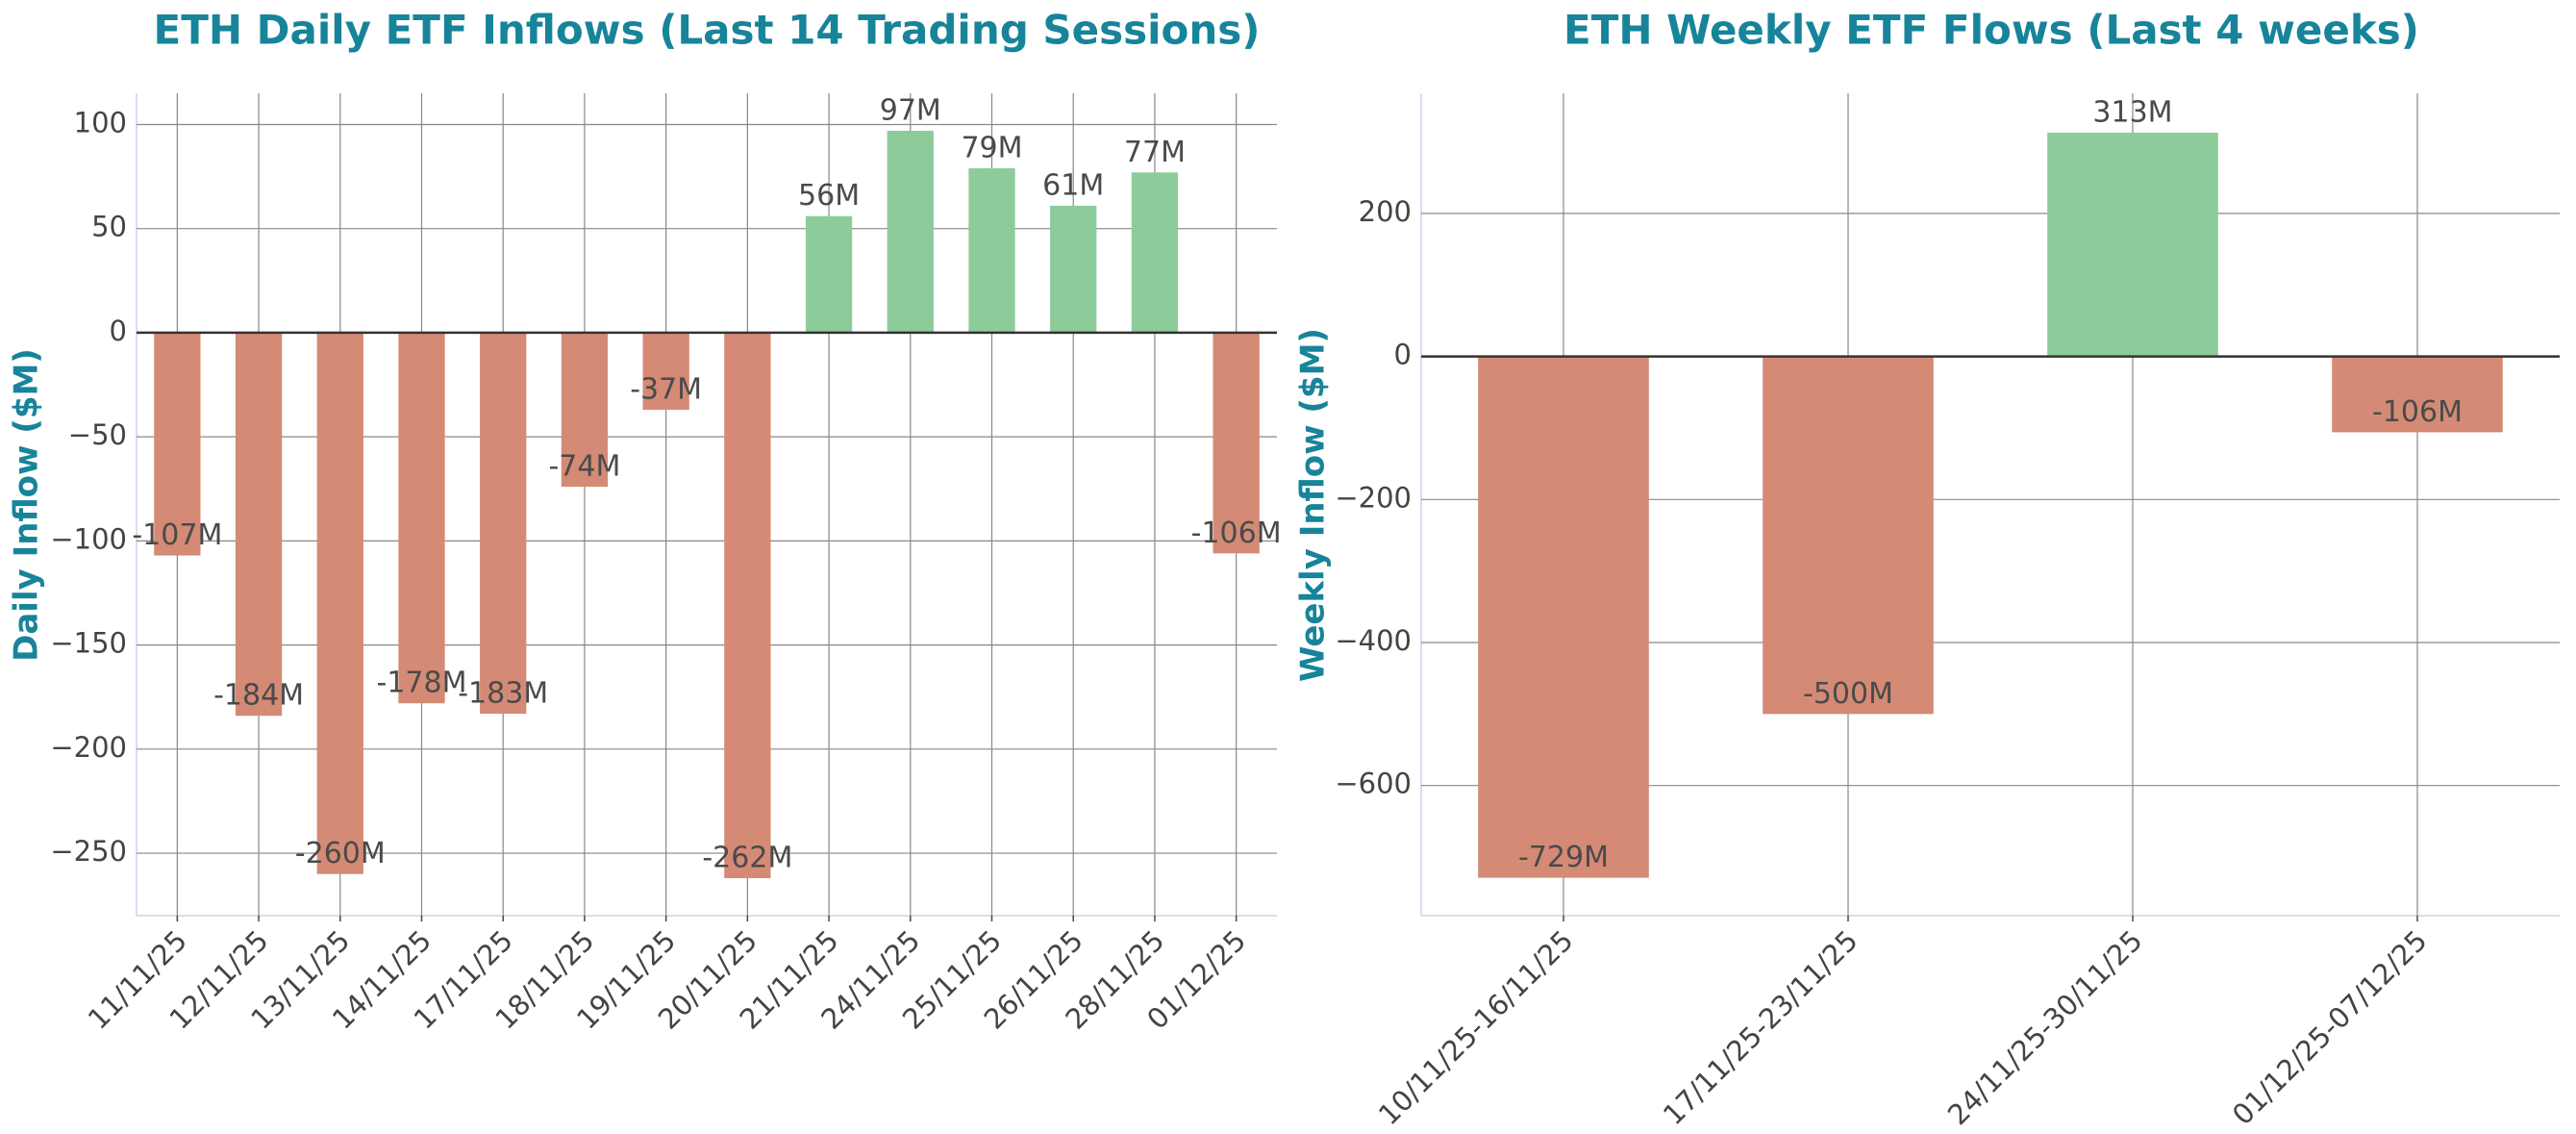  What do you see at coordinates (1313, 505) in the screenshot?
I see `y-axis-label: Weekly Inflow ($M)` at bounding box center [1313, 505].